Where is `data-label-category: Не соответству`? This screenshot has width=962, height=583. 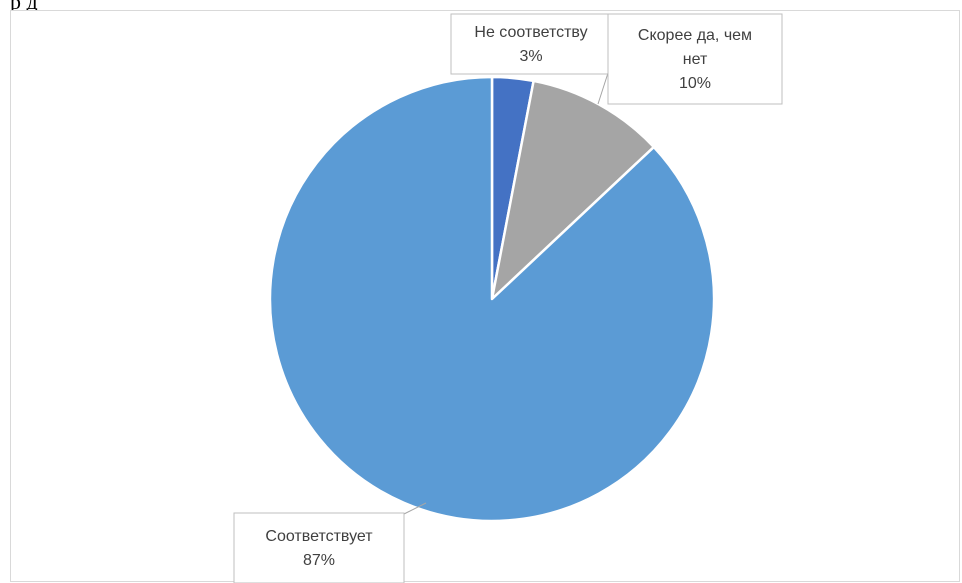 data-label-category: Не соответству is located at coordinates (530, 32).